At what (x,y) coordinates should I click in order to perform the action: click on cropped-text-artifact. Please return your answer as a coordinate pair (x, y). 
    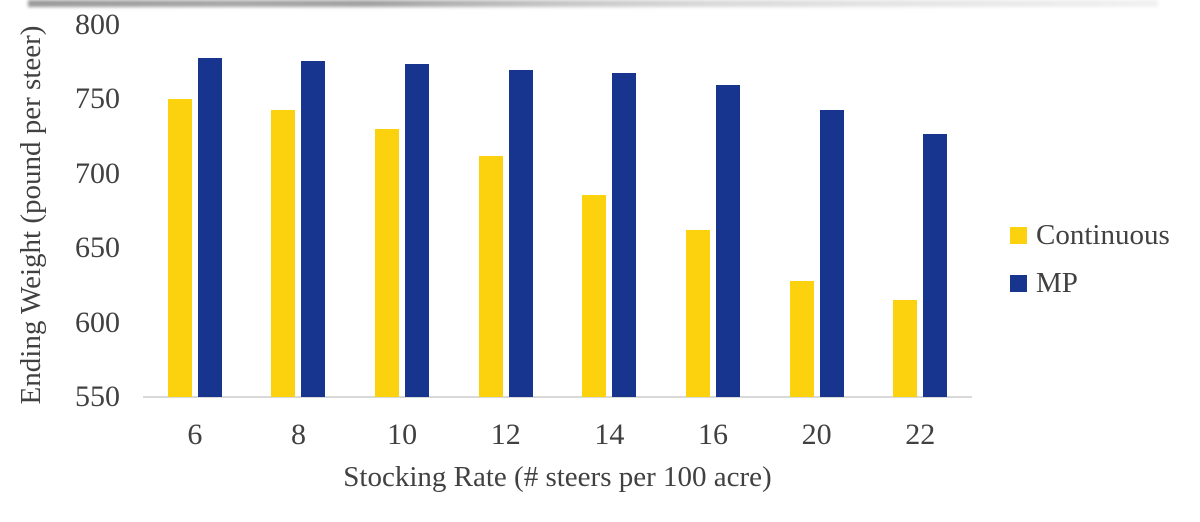
    Looking at the image, I should click on (593, 3).